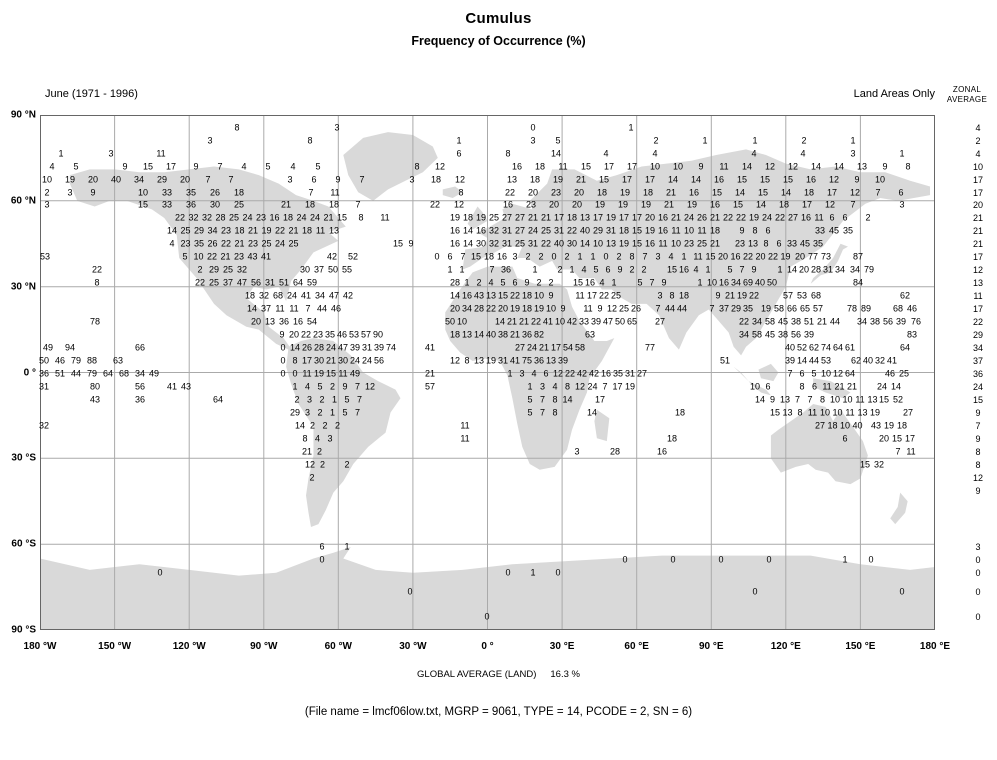  What do you see at coordinates (215, 204) in the screenshot?
I see `grid-value: 30` at bounding box center [215, 204].